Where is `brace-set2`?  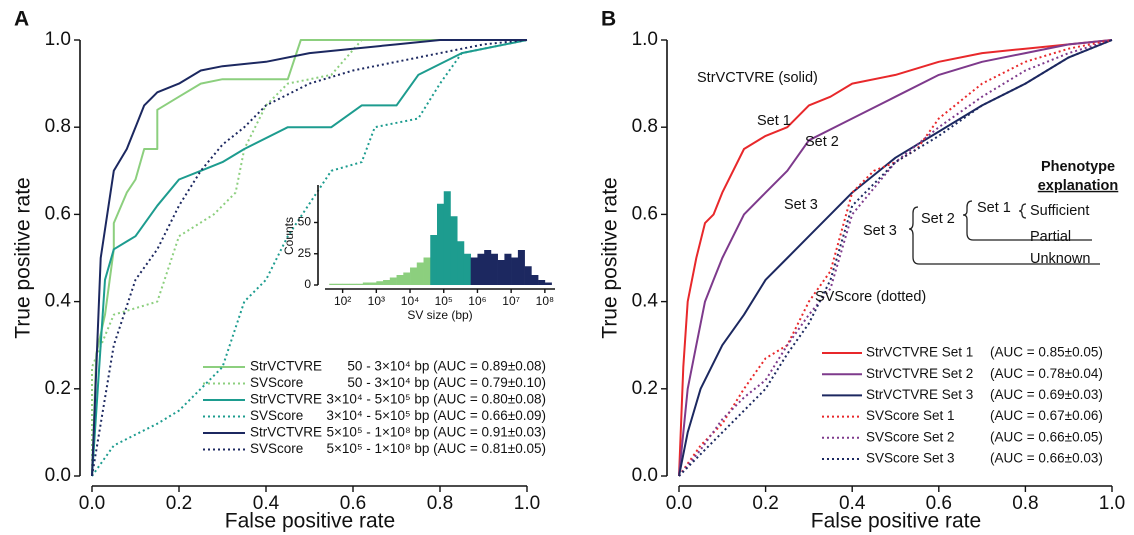
brace-set2 is located at coordinates (1004, 235).